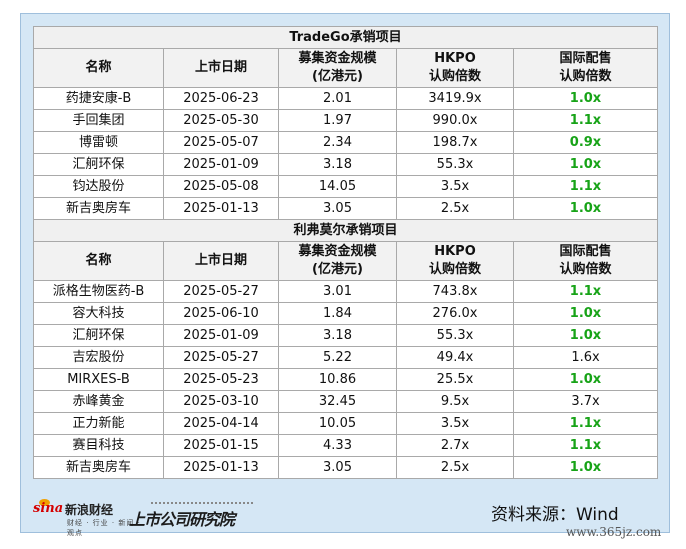 Image resolution: width=686 pixels, height=549 pixels. What do you see at coordinates (337, 467) in the screenshot?
I see `fund-size-cell: 3.05` at bounding box center [337, 467].